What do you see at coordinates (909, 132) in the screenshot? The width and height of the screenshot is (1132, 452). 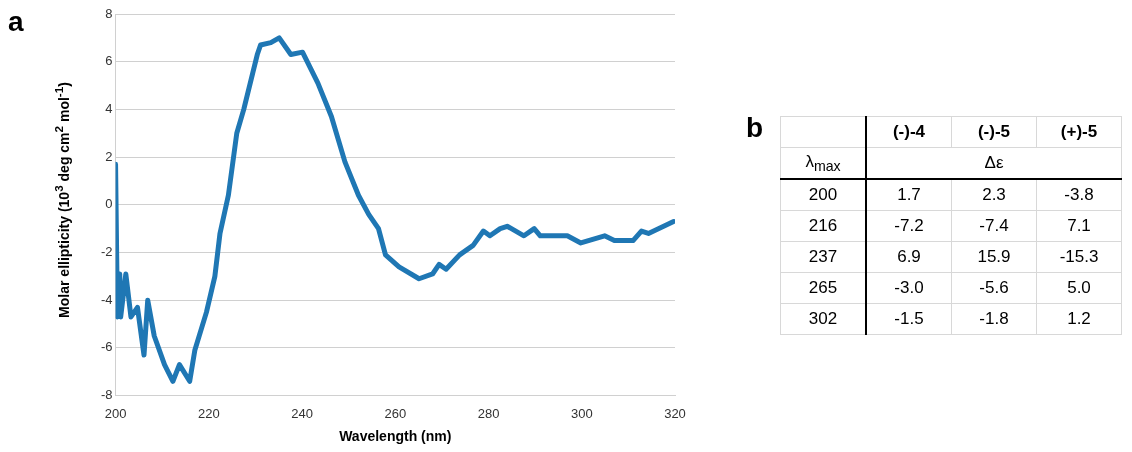 I see `x-tick-label: (-)-4` at bounding box center [909, 132].